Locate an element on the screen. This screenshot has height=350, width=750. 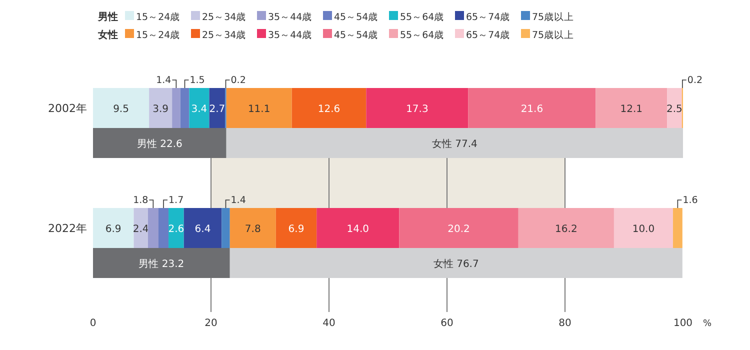
data-label: 7.8 is located at coordinates (252, 229).